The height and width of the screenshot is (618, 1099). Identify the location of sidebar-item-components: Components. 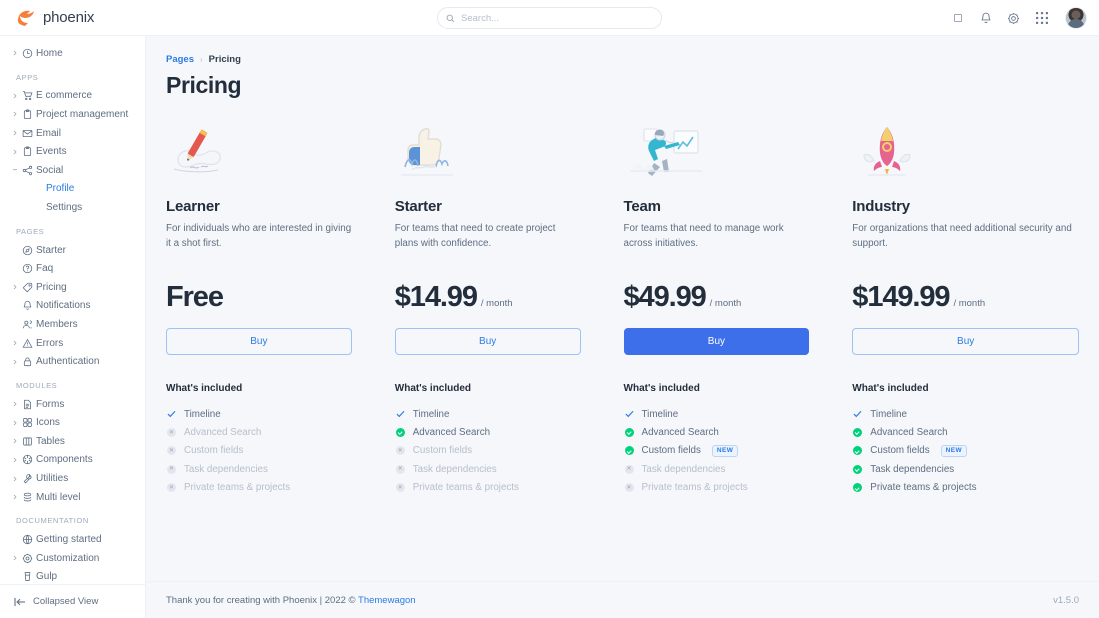
(72, 460).